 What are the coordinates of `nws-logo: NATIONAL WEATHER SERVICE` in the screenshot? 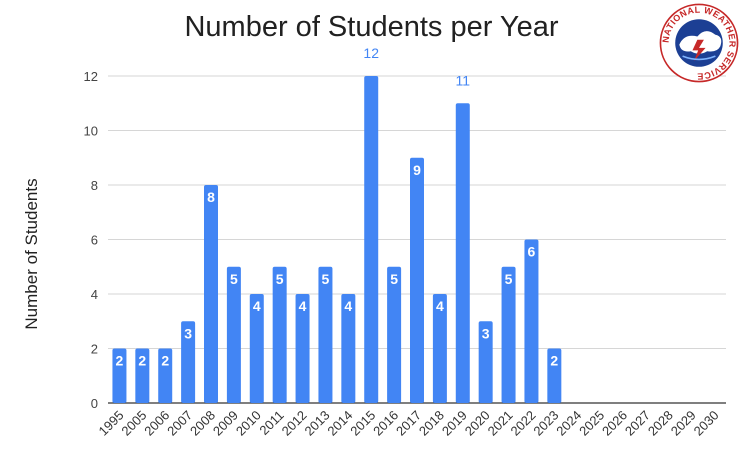 It's located at (699, 43).